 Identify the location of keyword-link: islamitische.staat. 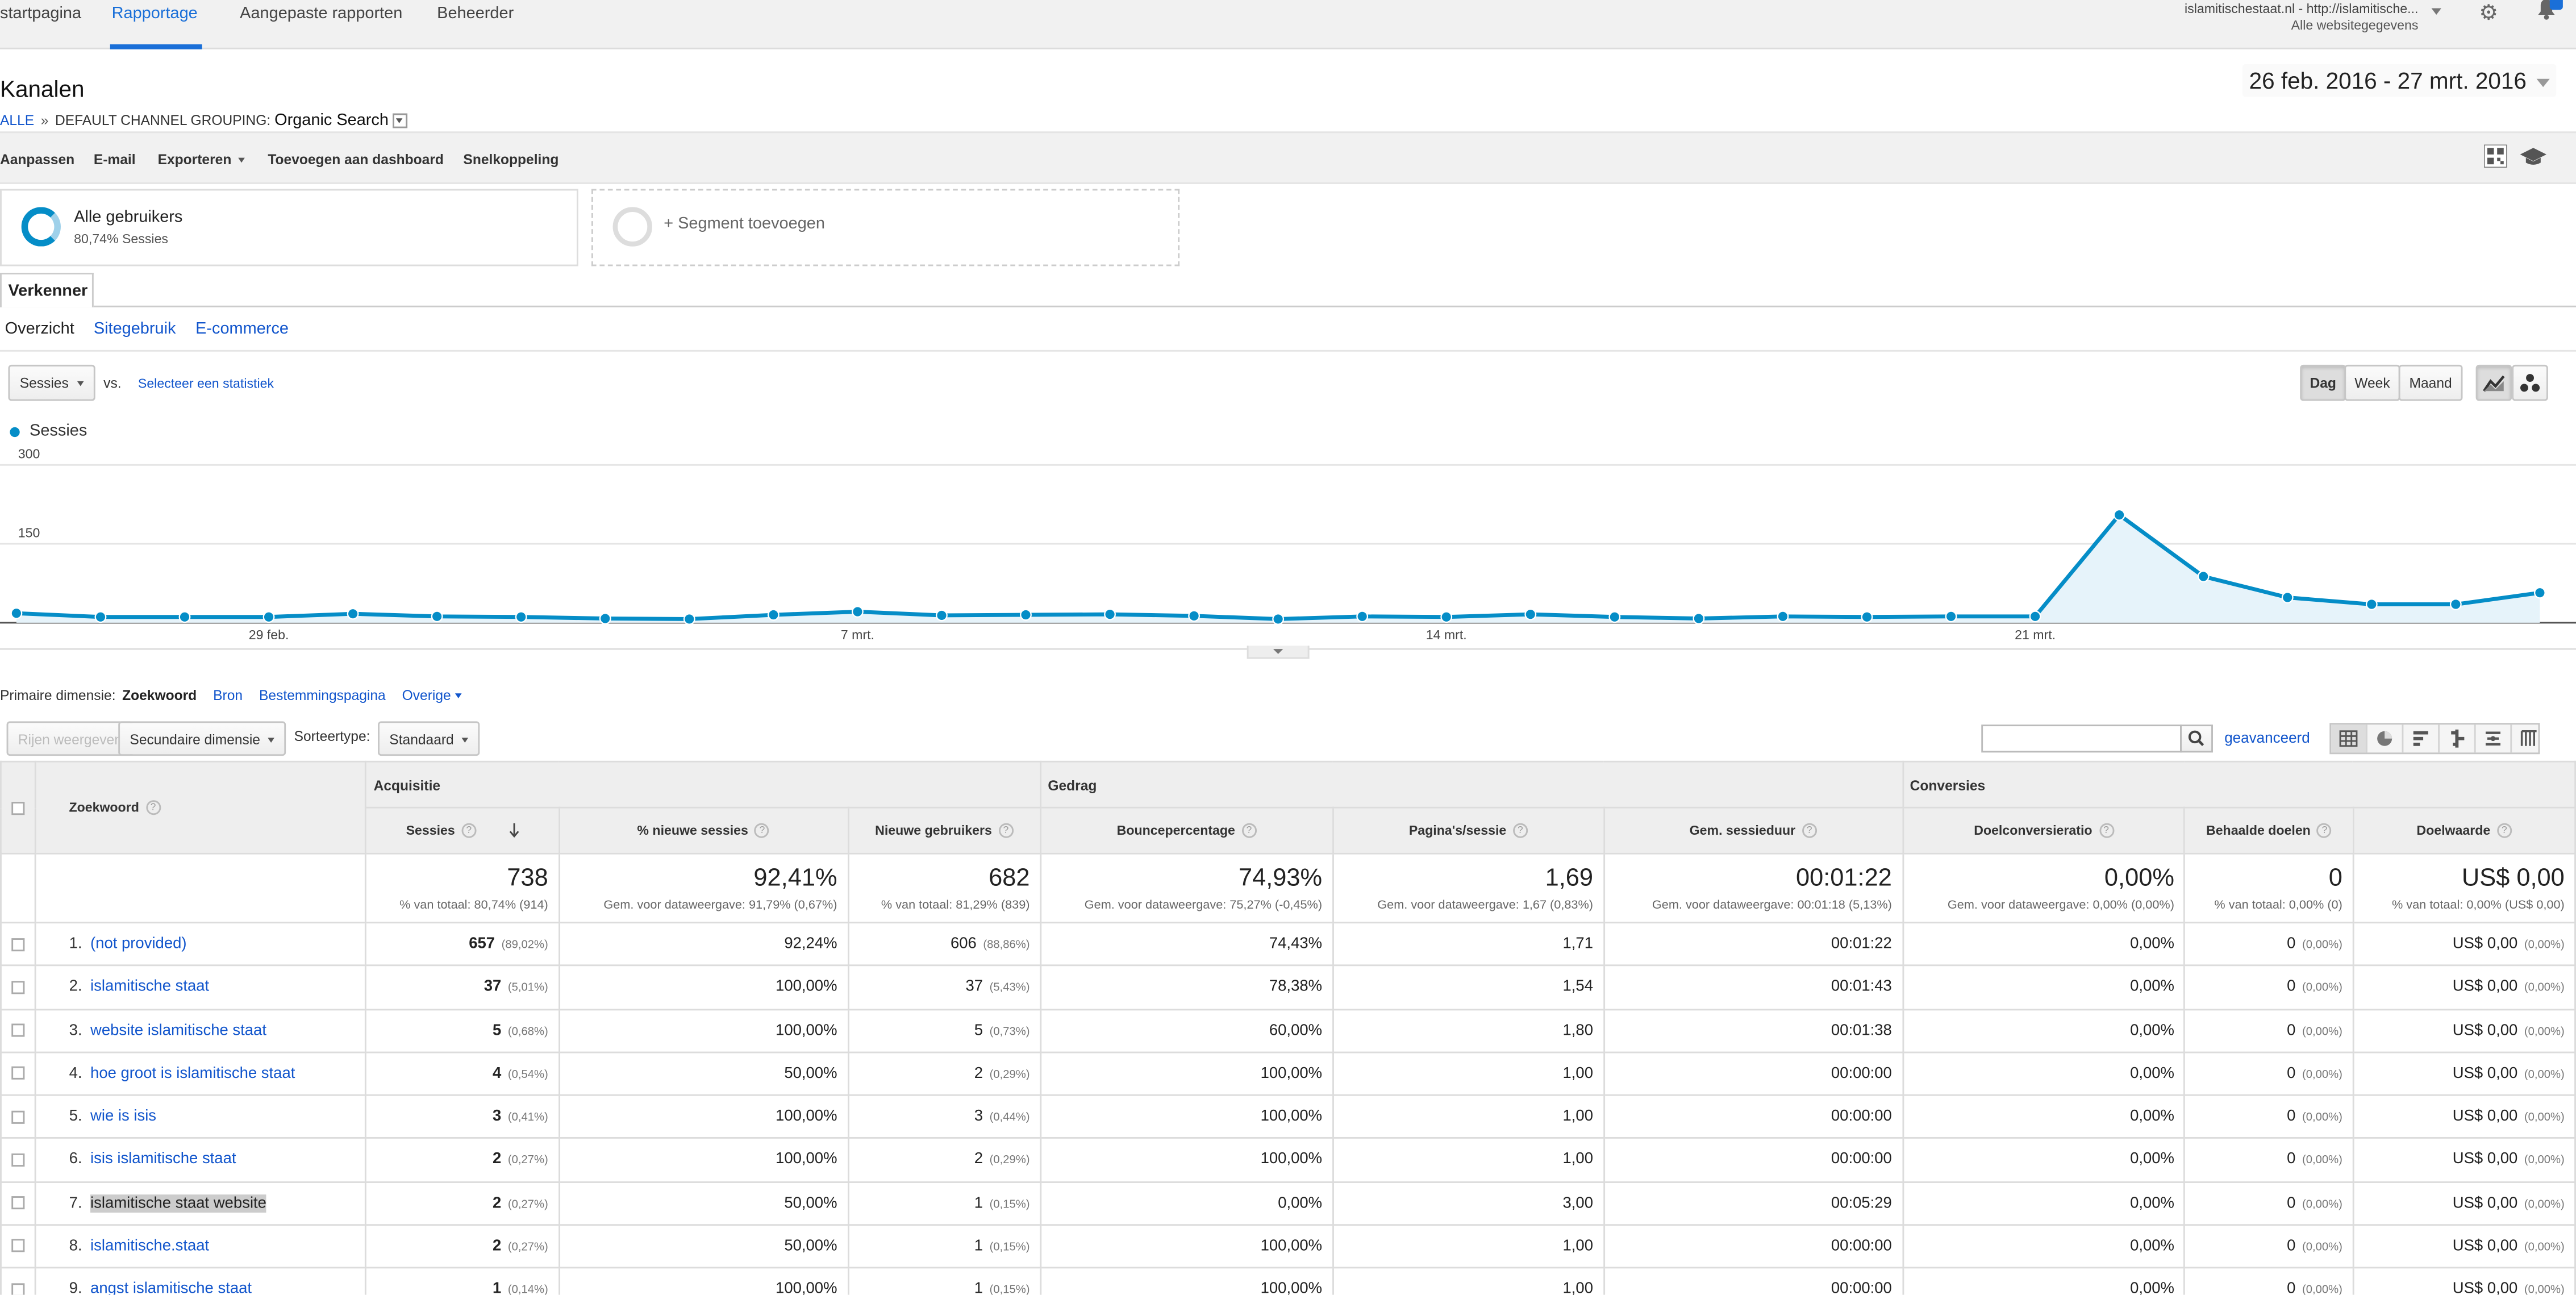
(150, 1245).